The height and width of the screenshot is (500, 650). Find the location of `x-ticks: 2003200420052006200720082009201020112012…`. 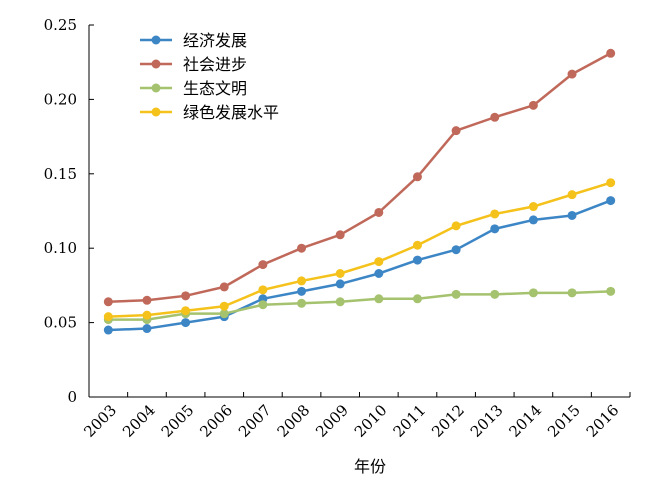

x-ticks: 2003200420052006200720082009201020112012… is located at coordinates (355, 416).